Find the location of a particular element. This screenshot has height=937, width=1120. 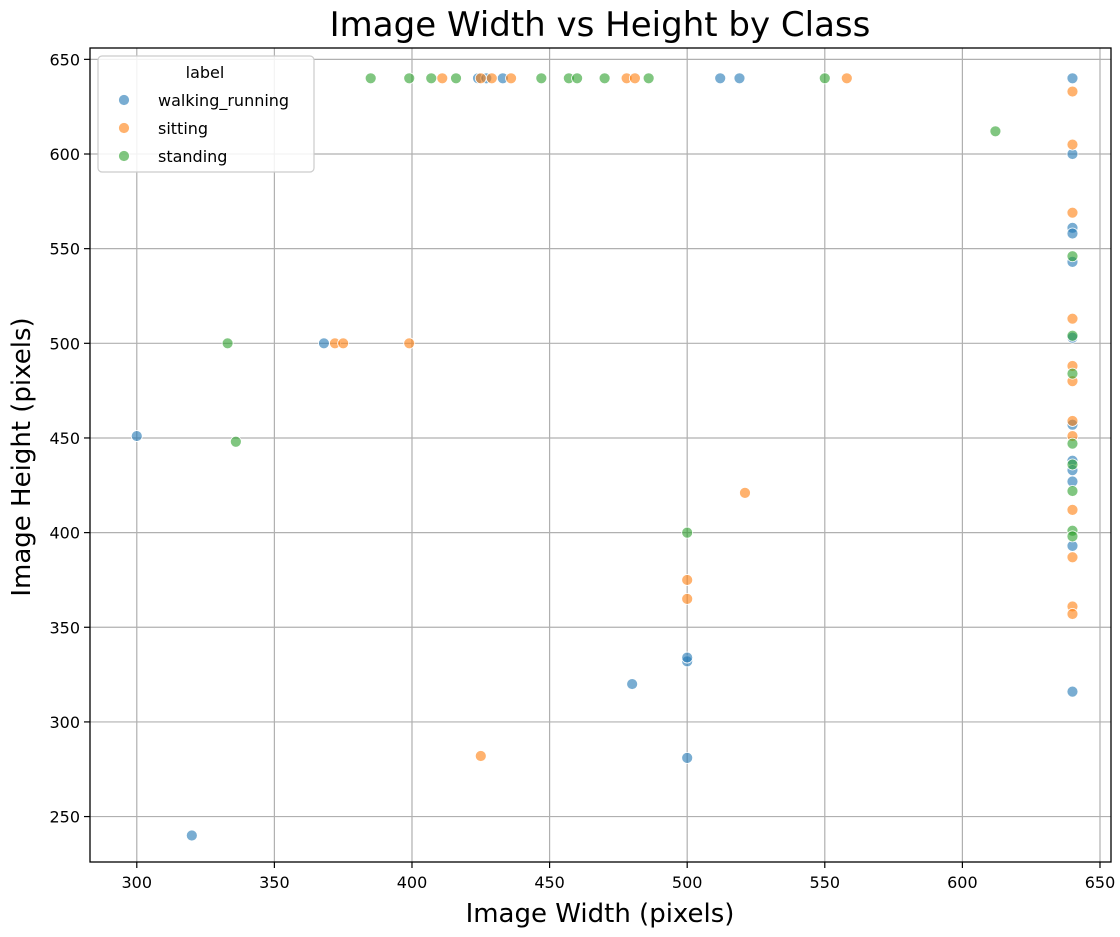

x-tick-label: 600 is located at coordinates (962, 882).